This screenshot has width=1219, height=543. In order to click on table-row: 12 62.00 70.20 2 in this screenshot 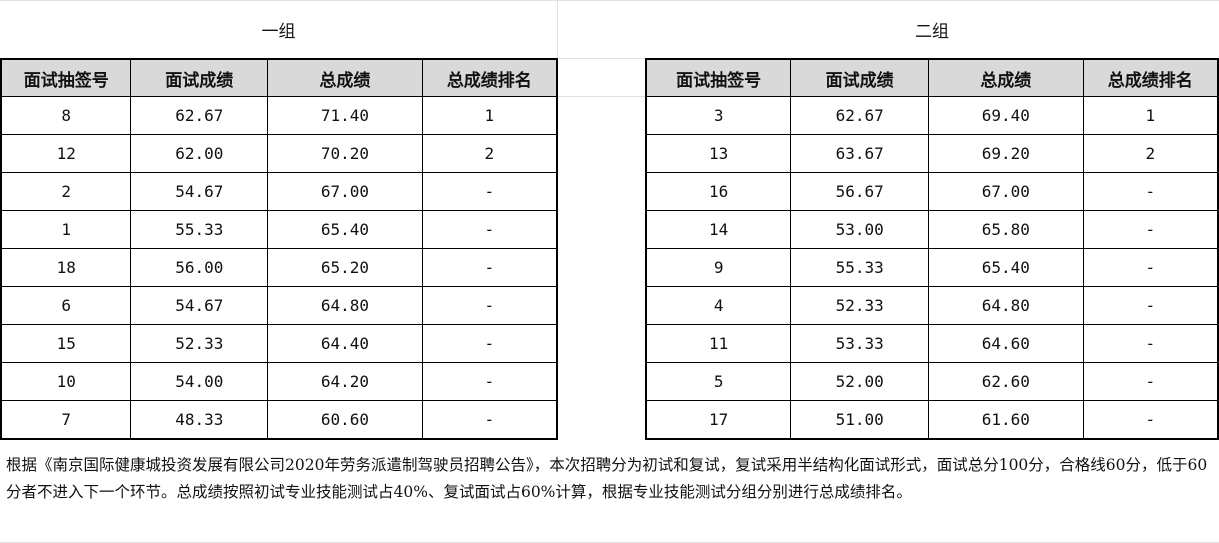, I will do `click(279, 153)`.